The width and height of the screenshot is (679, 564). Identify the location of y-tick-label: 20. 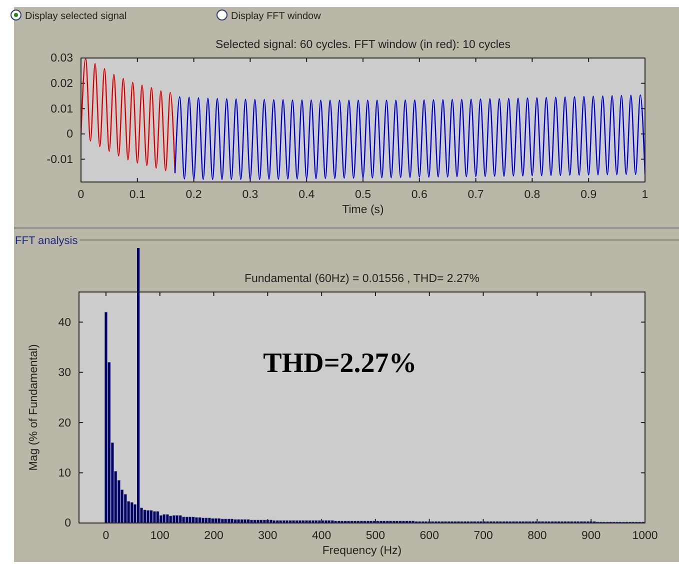
(64, 423).